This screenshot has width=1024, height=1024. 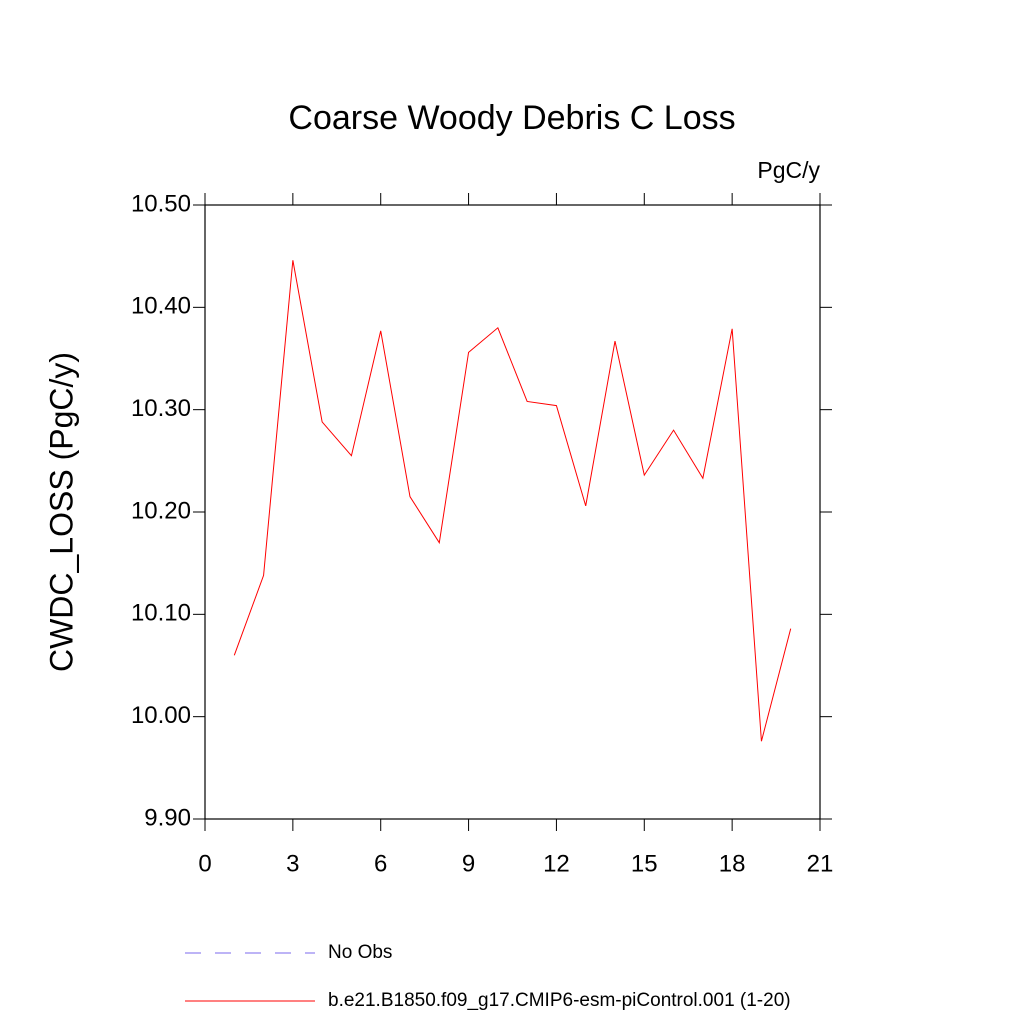 I want to click on y-tick-label: 10.50, so click(x=161, y=203).